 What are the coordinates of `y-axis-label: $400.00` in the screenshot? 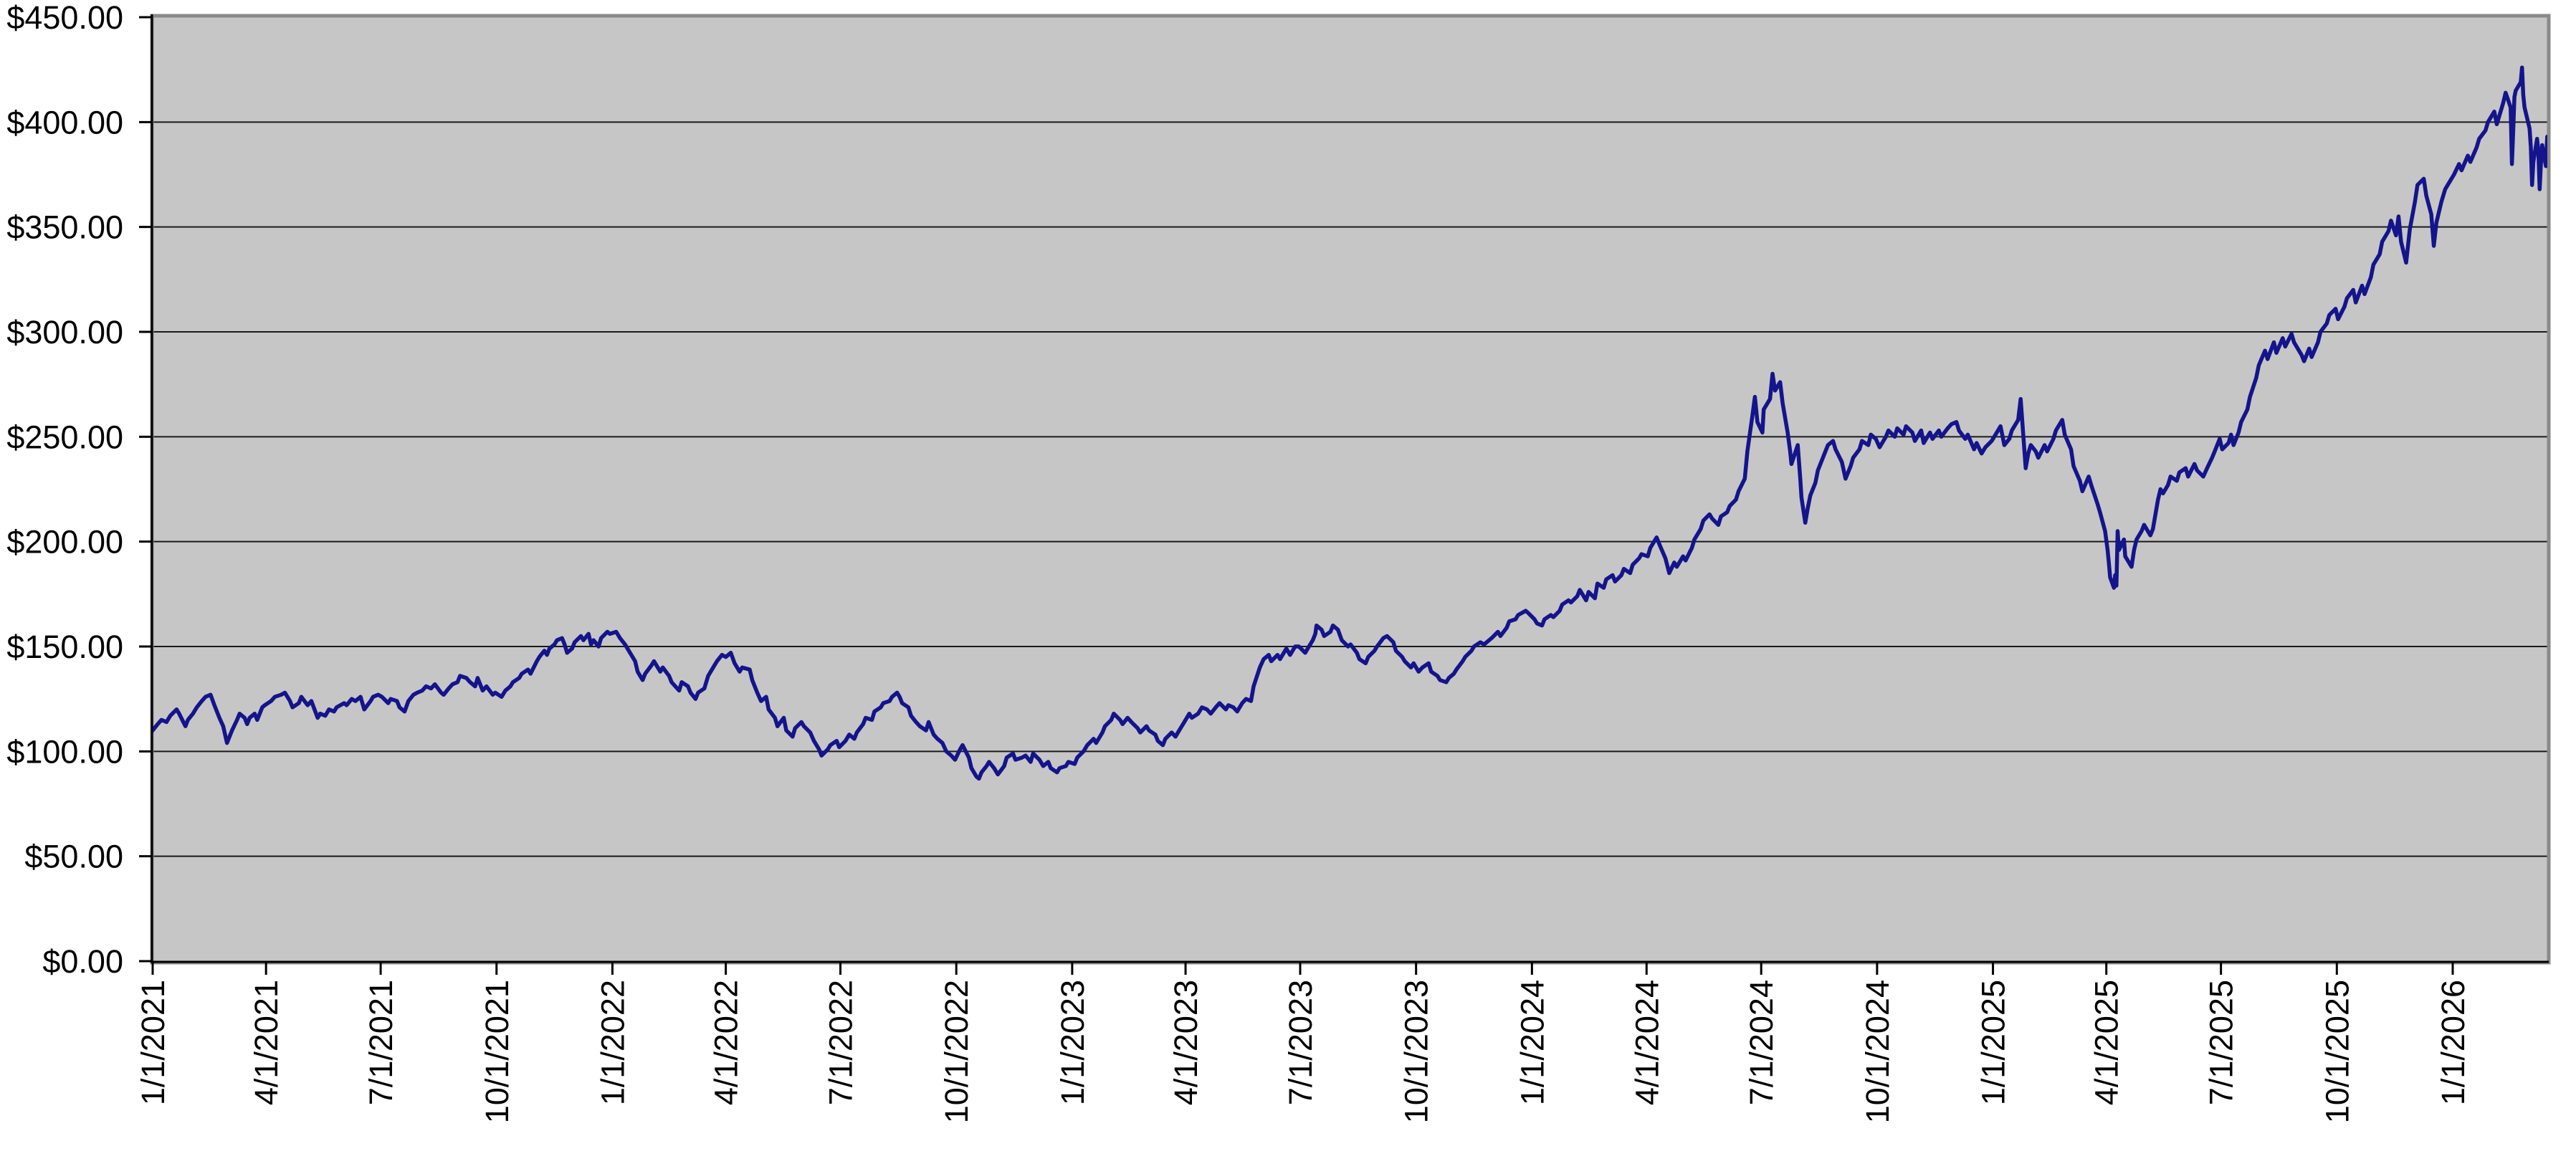 It's located at (64, 122).